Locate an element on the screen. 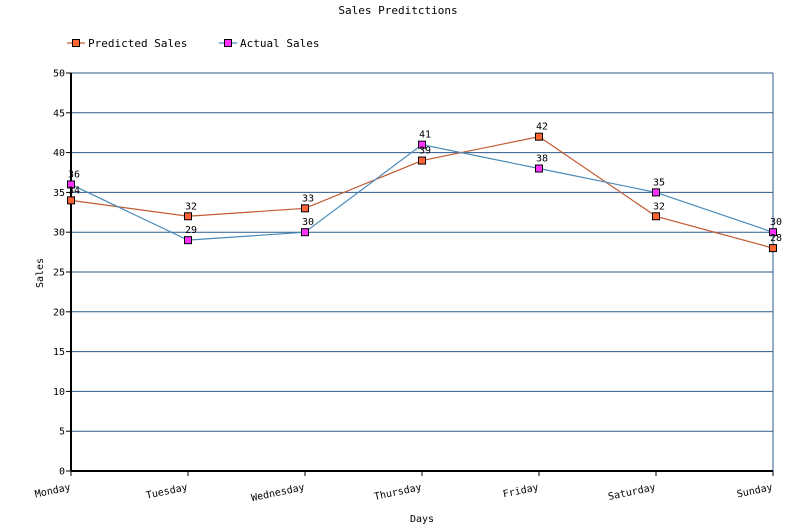  legend-label-1: Actual Sales is located at coordinates (279, 43).